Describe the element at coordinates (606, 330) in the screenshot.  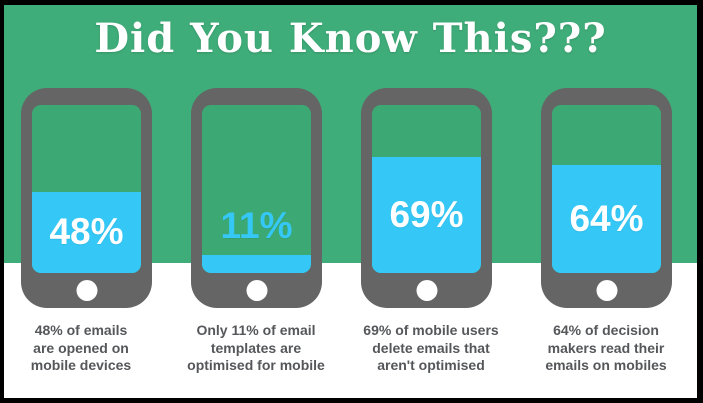
I see `caption-line: 64% of decision` at that location.